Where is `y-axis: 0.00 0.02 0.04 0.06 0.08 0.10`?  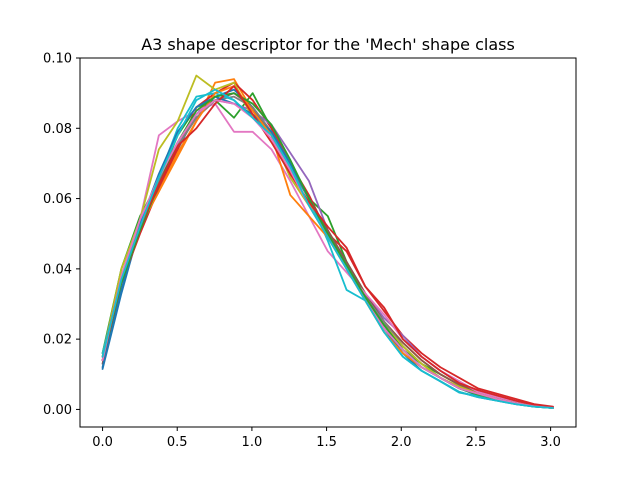
y-axis: 0.00 0.02 0.04 0.06 0.08 0.10 is located at coordinates (61, 235).